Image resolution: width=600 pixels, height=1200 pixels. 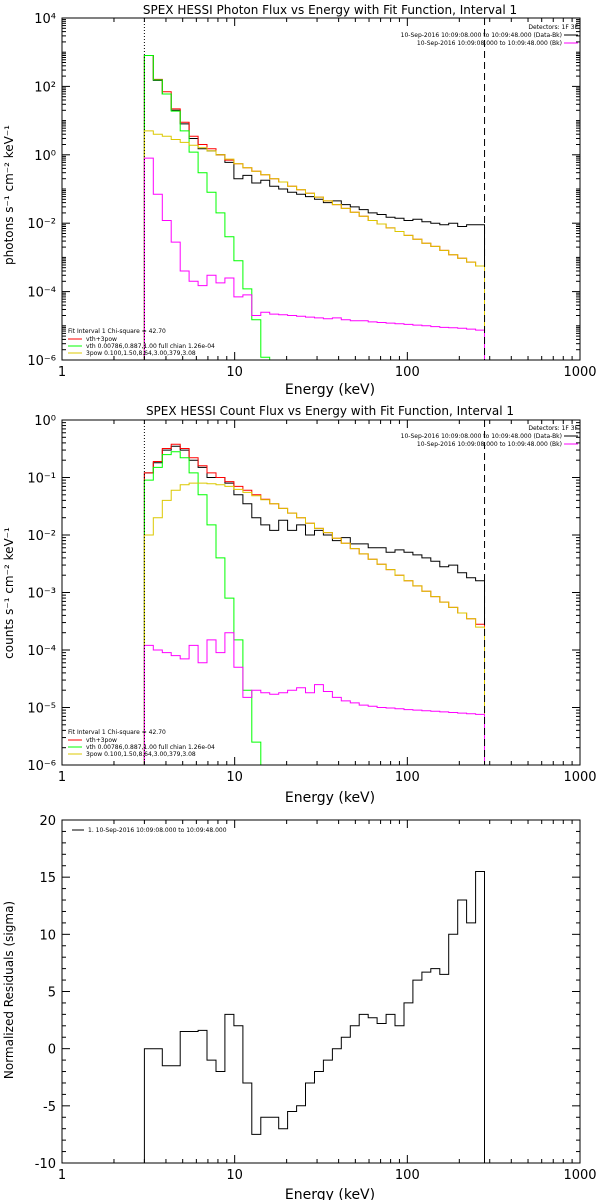 I want to click on photon-flux-detectors-label: Detectors: 1F 3F, so click(x=553, y=27).